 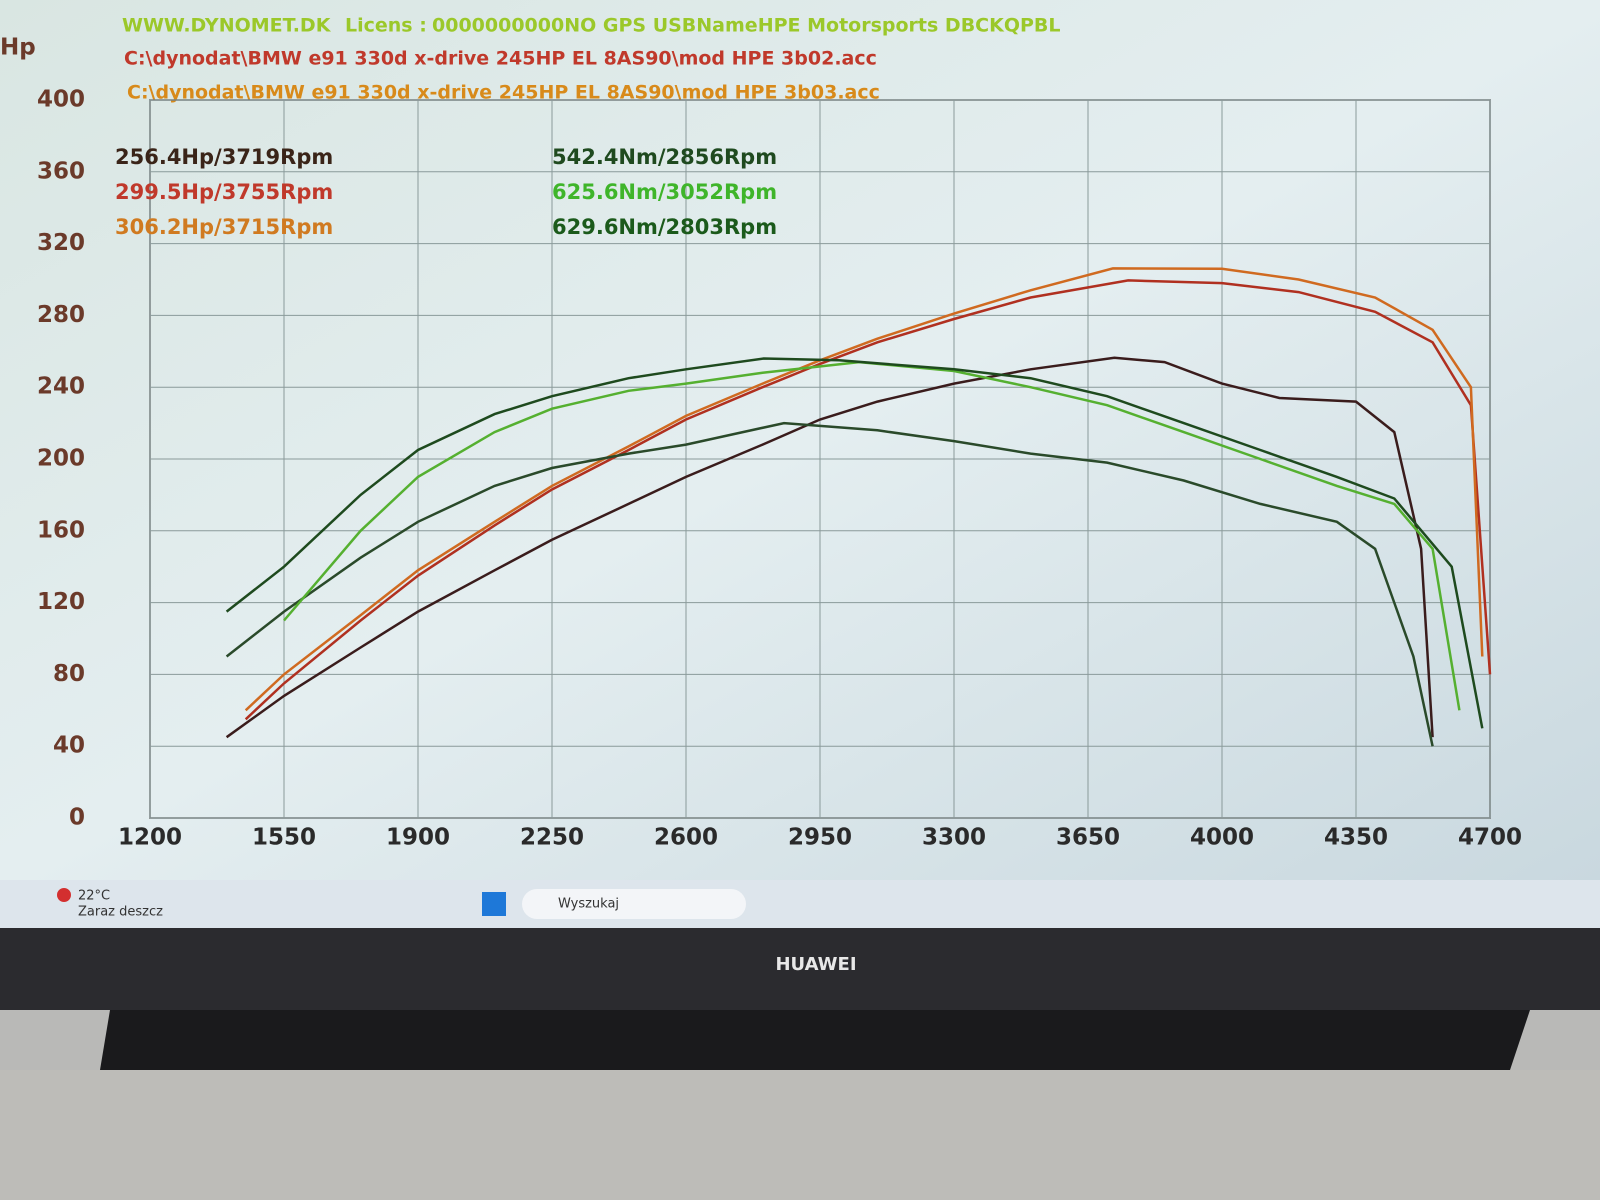 What do you see at coordinates (800, 1135) in the screenshot?
I see `laptop-base` at bounding box center [800, 1135].